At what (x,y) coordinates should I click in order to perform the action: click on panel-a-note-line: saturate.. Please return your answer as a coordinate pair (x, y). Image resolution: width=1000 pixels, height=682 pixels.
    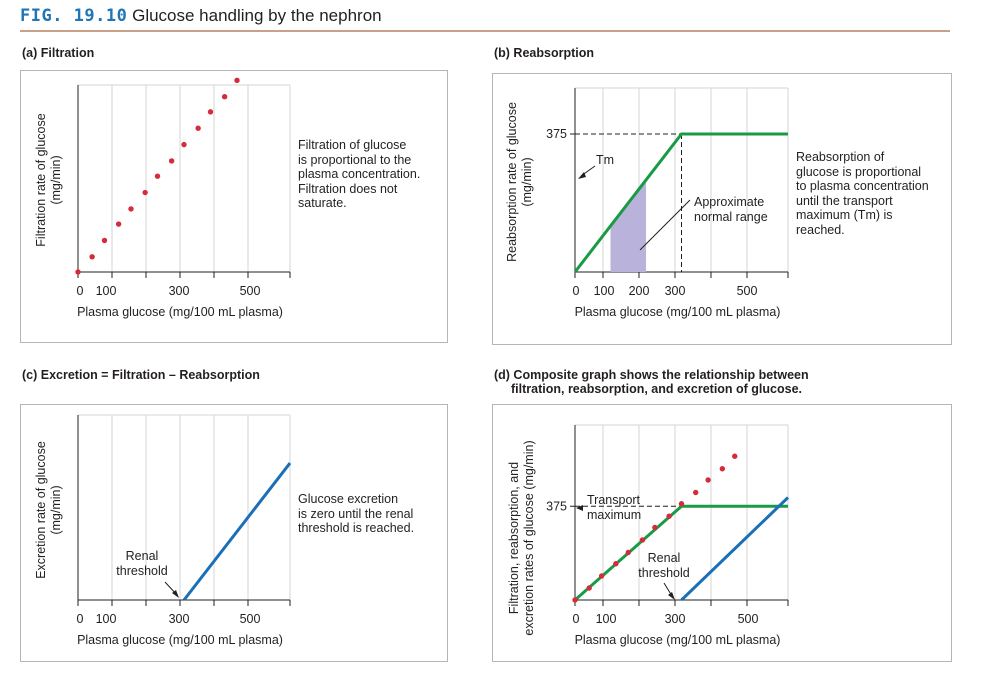
    Looking at the image, I should click on (322, 203).